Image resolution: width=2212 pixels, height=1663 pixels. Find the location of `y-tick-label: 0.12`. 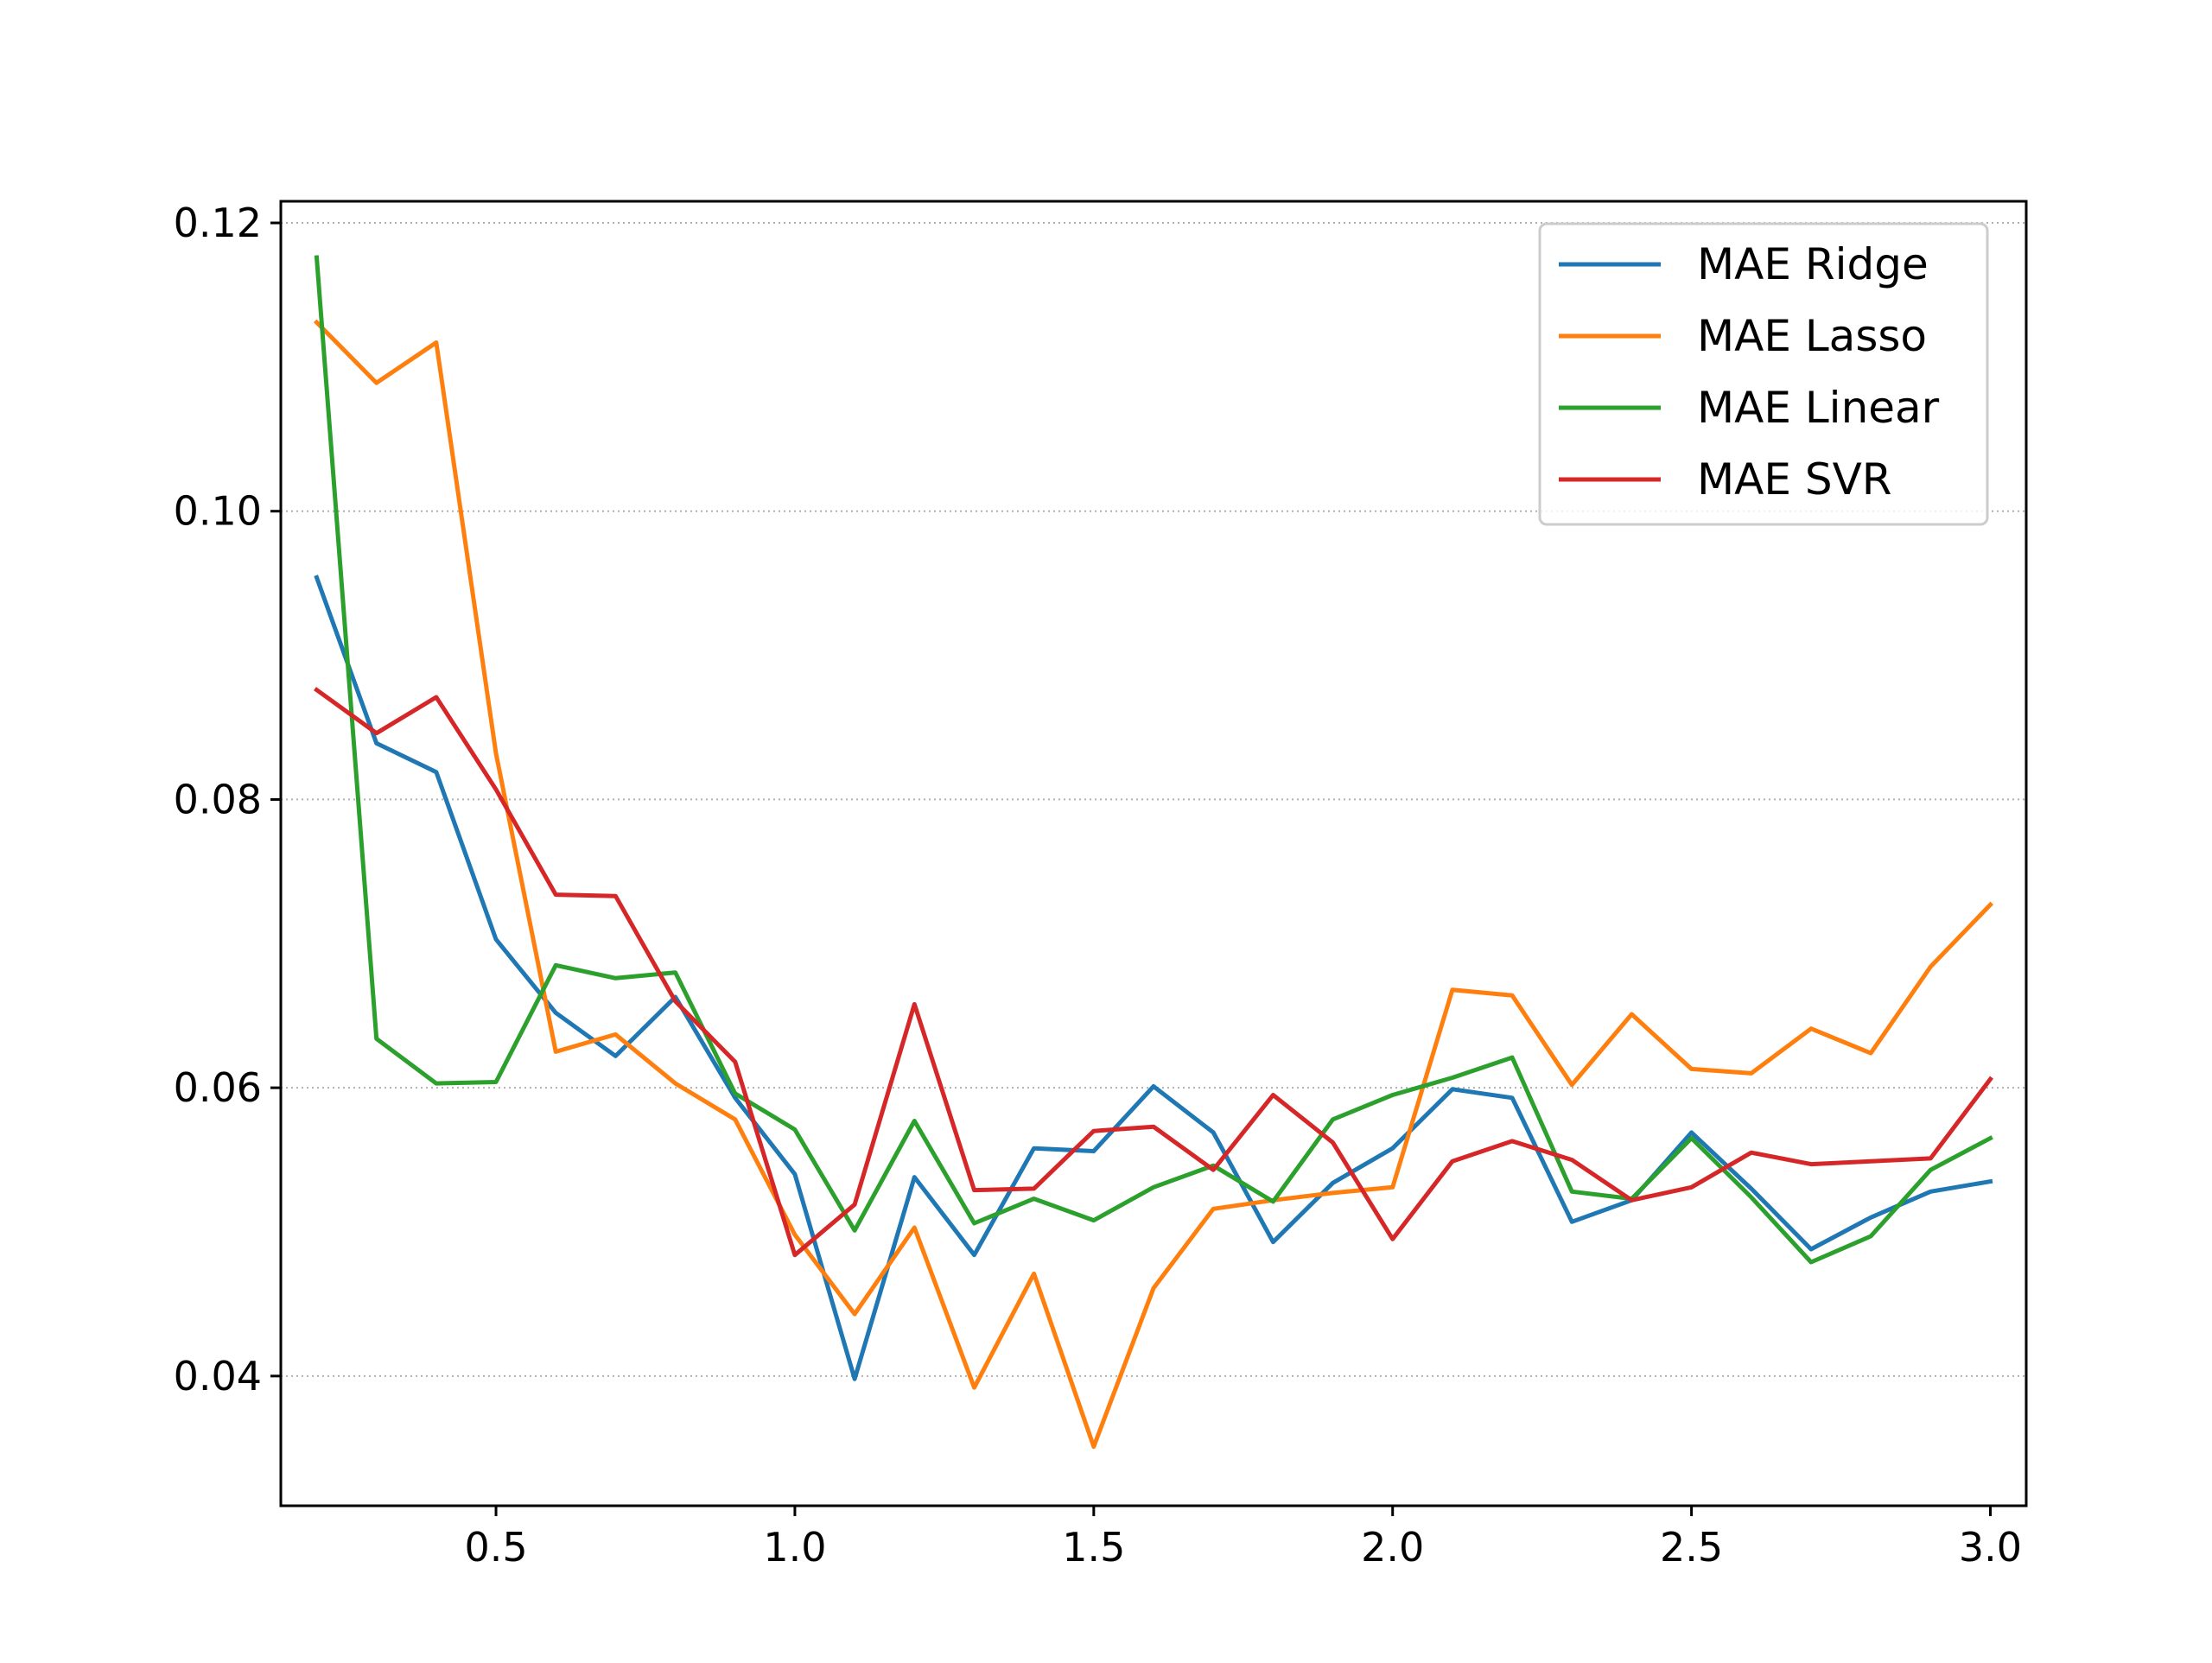

y-tick-label: 0.12 is located at coordinates (218, 223).